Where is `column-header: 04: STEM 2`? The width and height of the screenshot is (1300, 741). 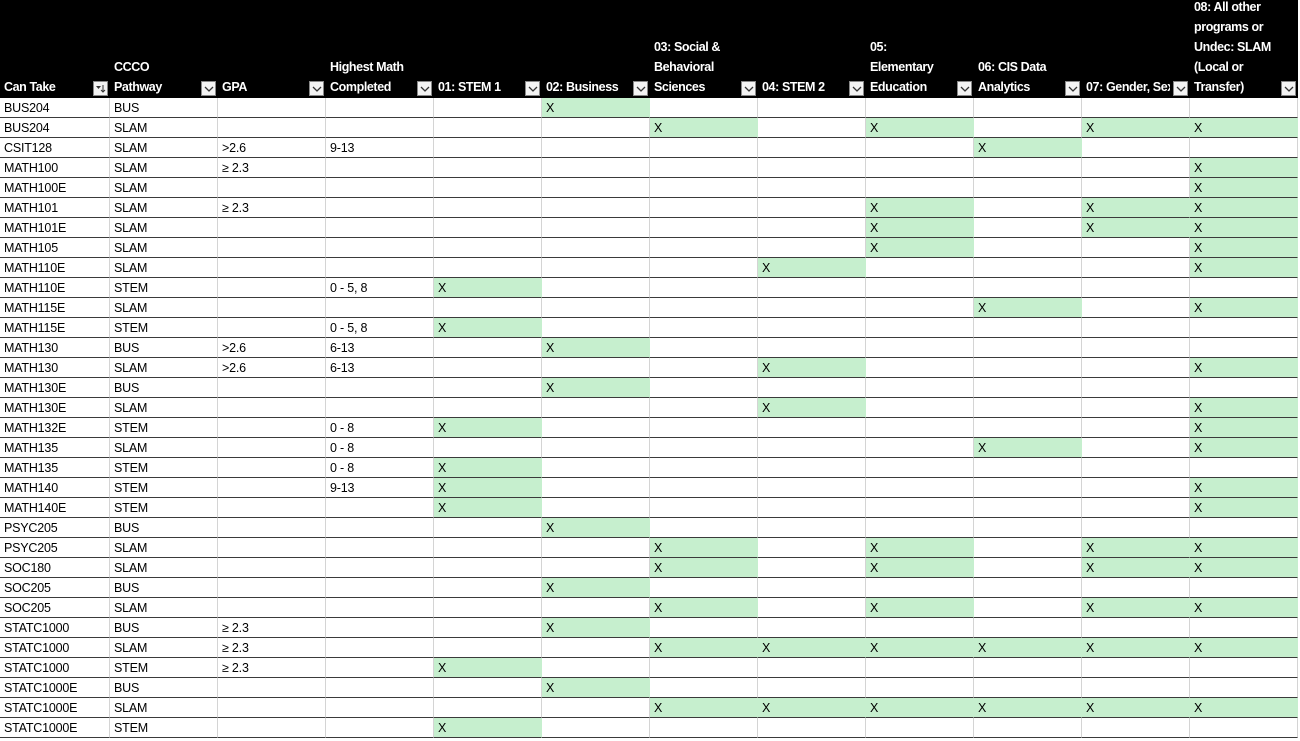
column-header: 04: STEM 2 is located at coordinates (812, 49).